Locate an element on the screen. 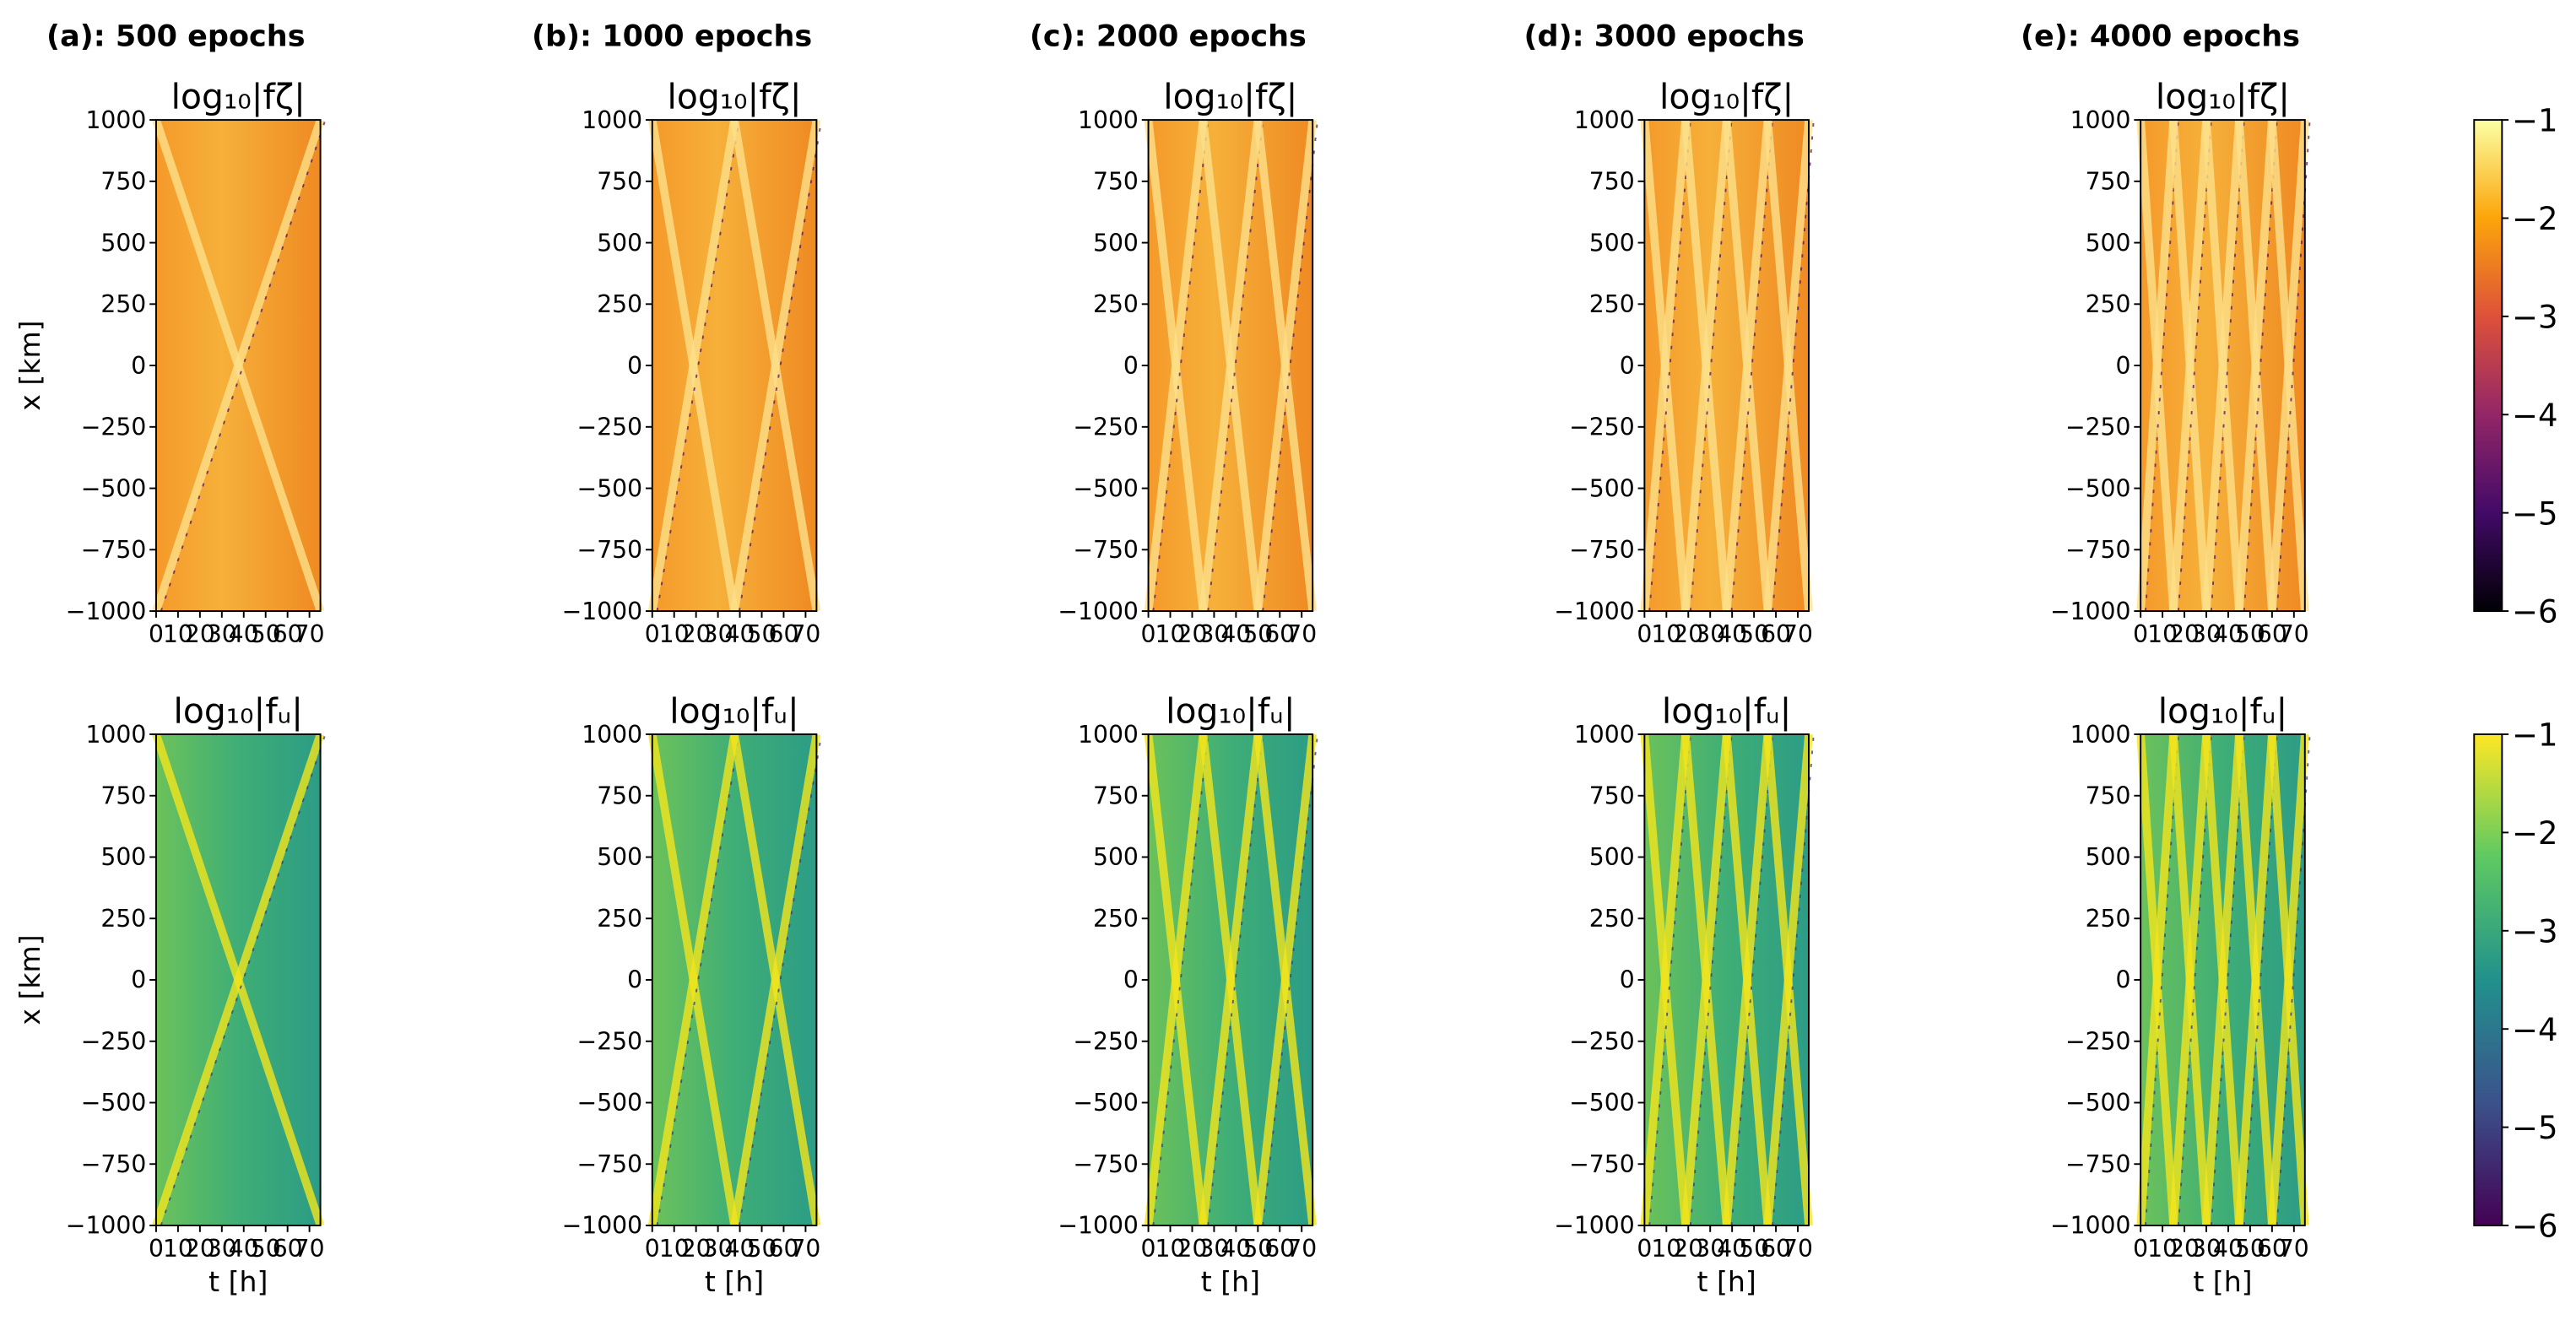 Image resolution: width=2576 pixels, height=1320 pixels. panel-label: (d): 3000 epochs is located at coordinates (1664, 36).